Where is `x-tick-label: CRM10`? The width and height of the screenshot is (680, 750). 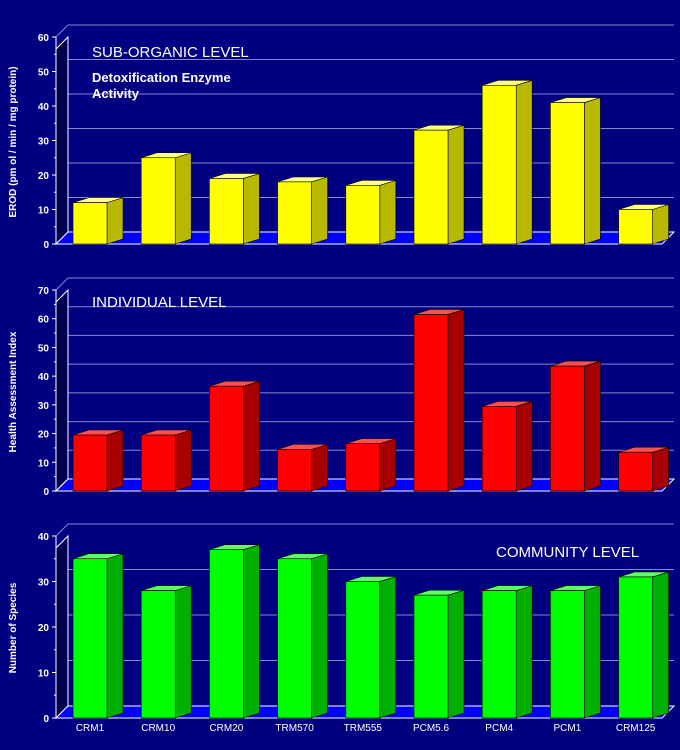 x-tick-label: CRM10 is located at coordinates (158, 728).